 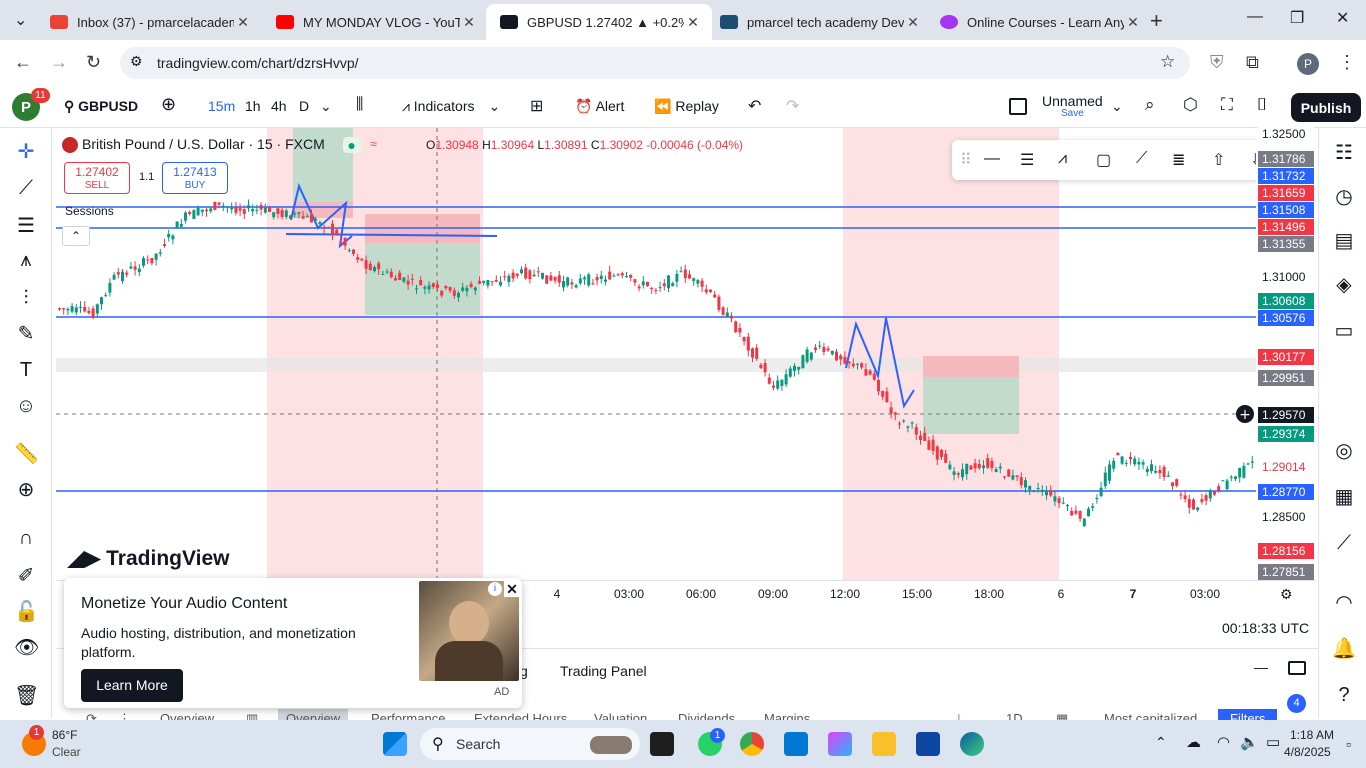 What do you see at coordinates (1027, 160) in the screenshot?
I see `parallel-channel-icon: ☰` at bounding box center [1027, 160].